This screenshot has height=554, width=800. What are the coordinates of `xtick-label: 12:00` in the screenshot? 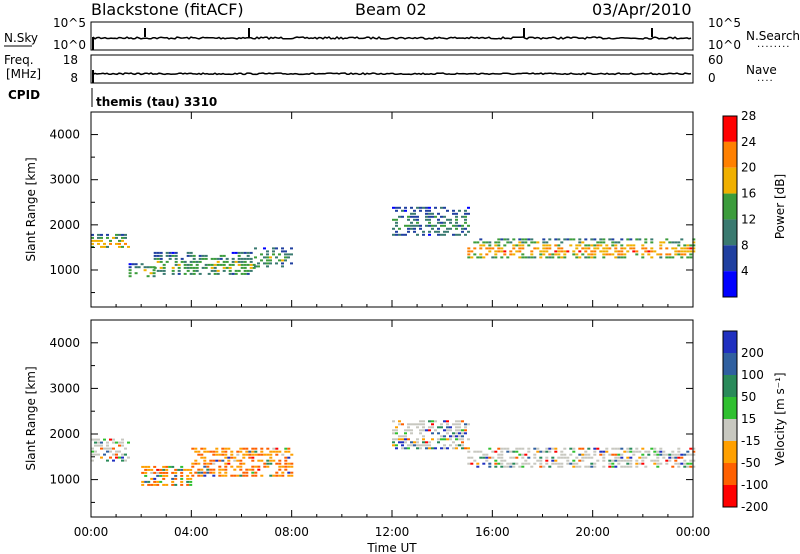 It's located at (392, 532).